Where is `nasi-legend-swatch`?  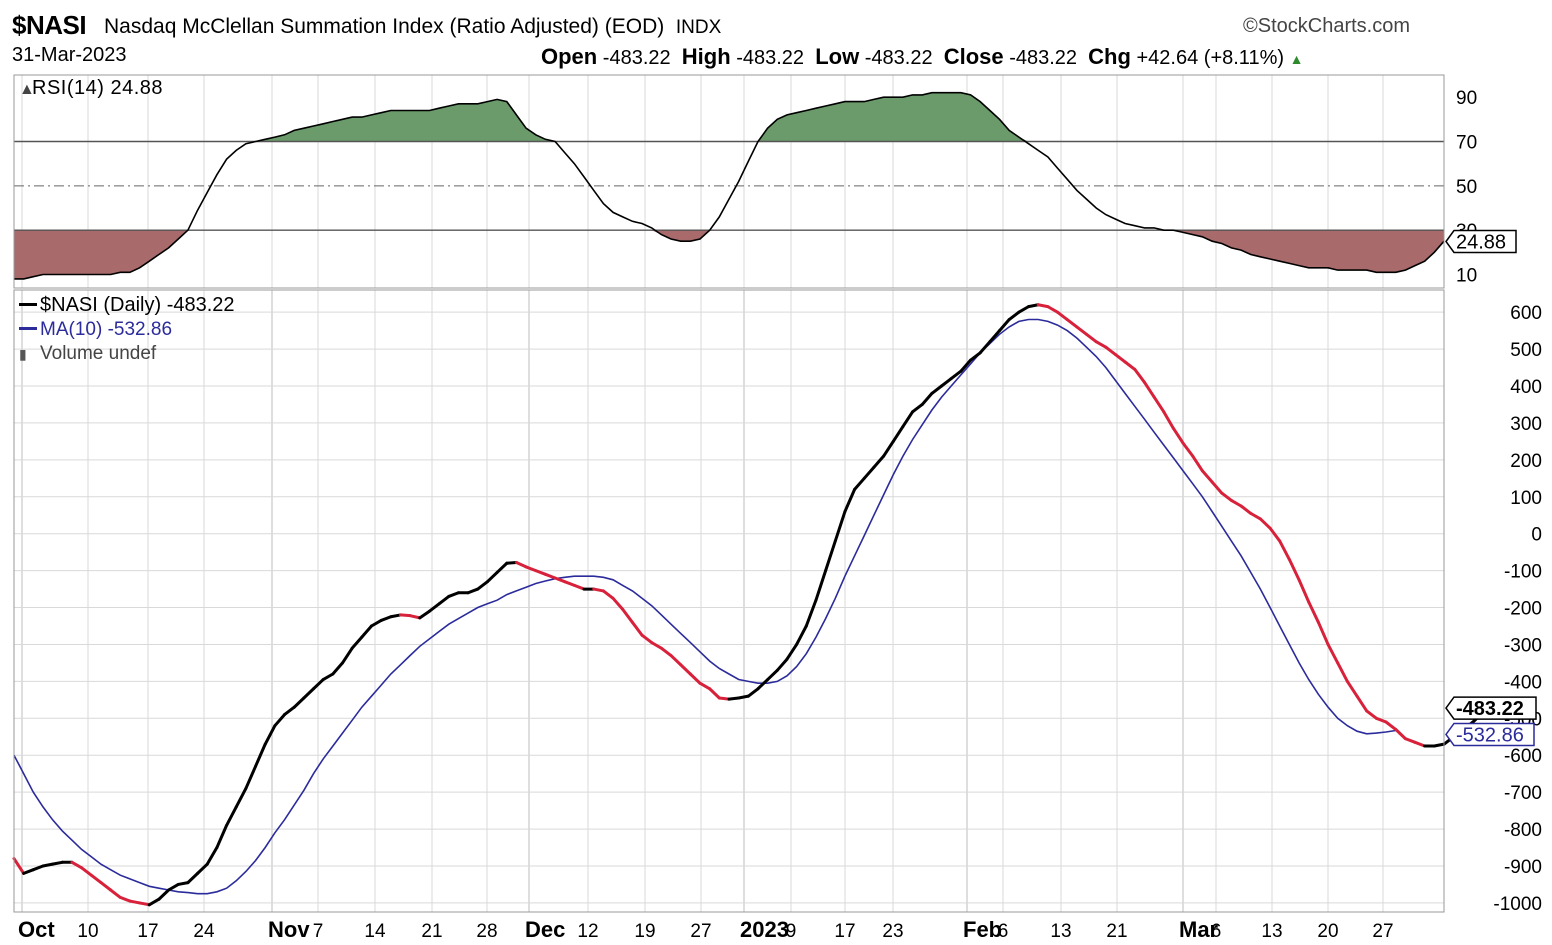 nasi-legend-swatch is located at coordinates (28, 304).